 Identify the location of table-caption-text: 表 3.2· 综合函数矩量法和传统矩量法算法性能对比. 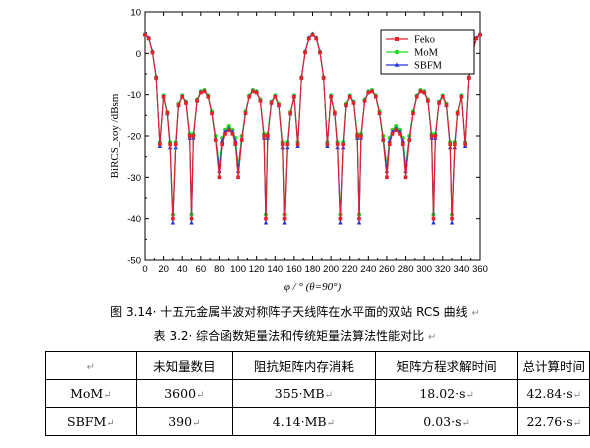
(289, 336).